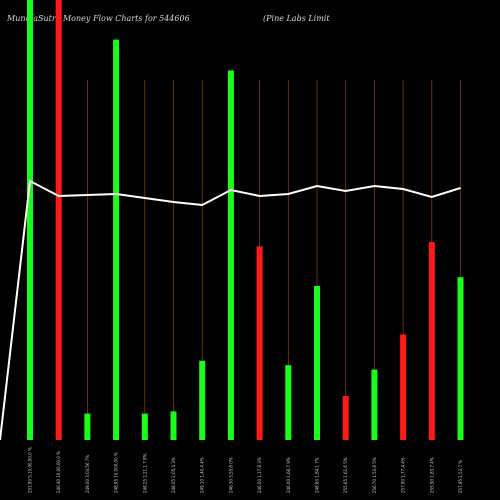 Image resolution: width=500 pixels, height=500 pixels. Describe the element at coordinates (30, 470) in the screenshot. I see `x-tick-label: 251.90 5,10,00,00,0 %` at that location.